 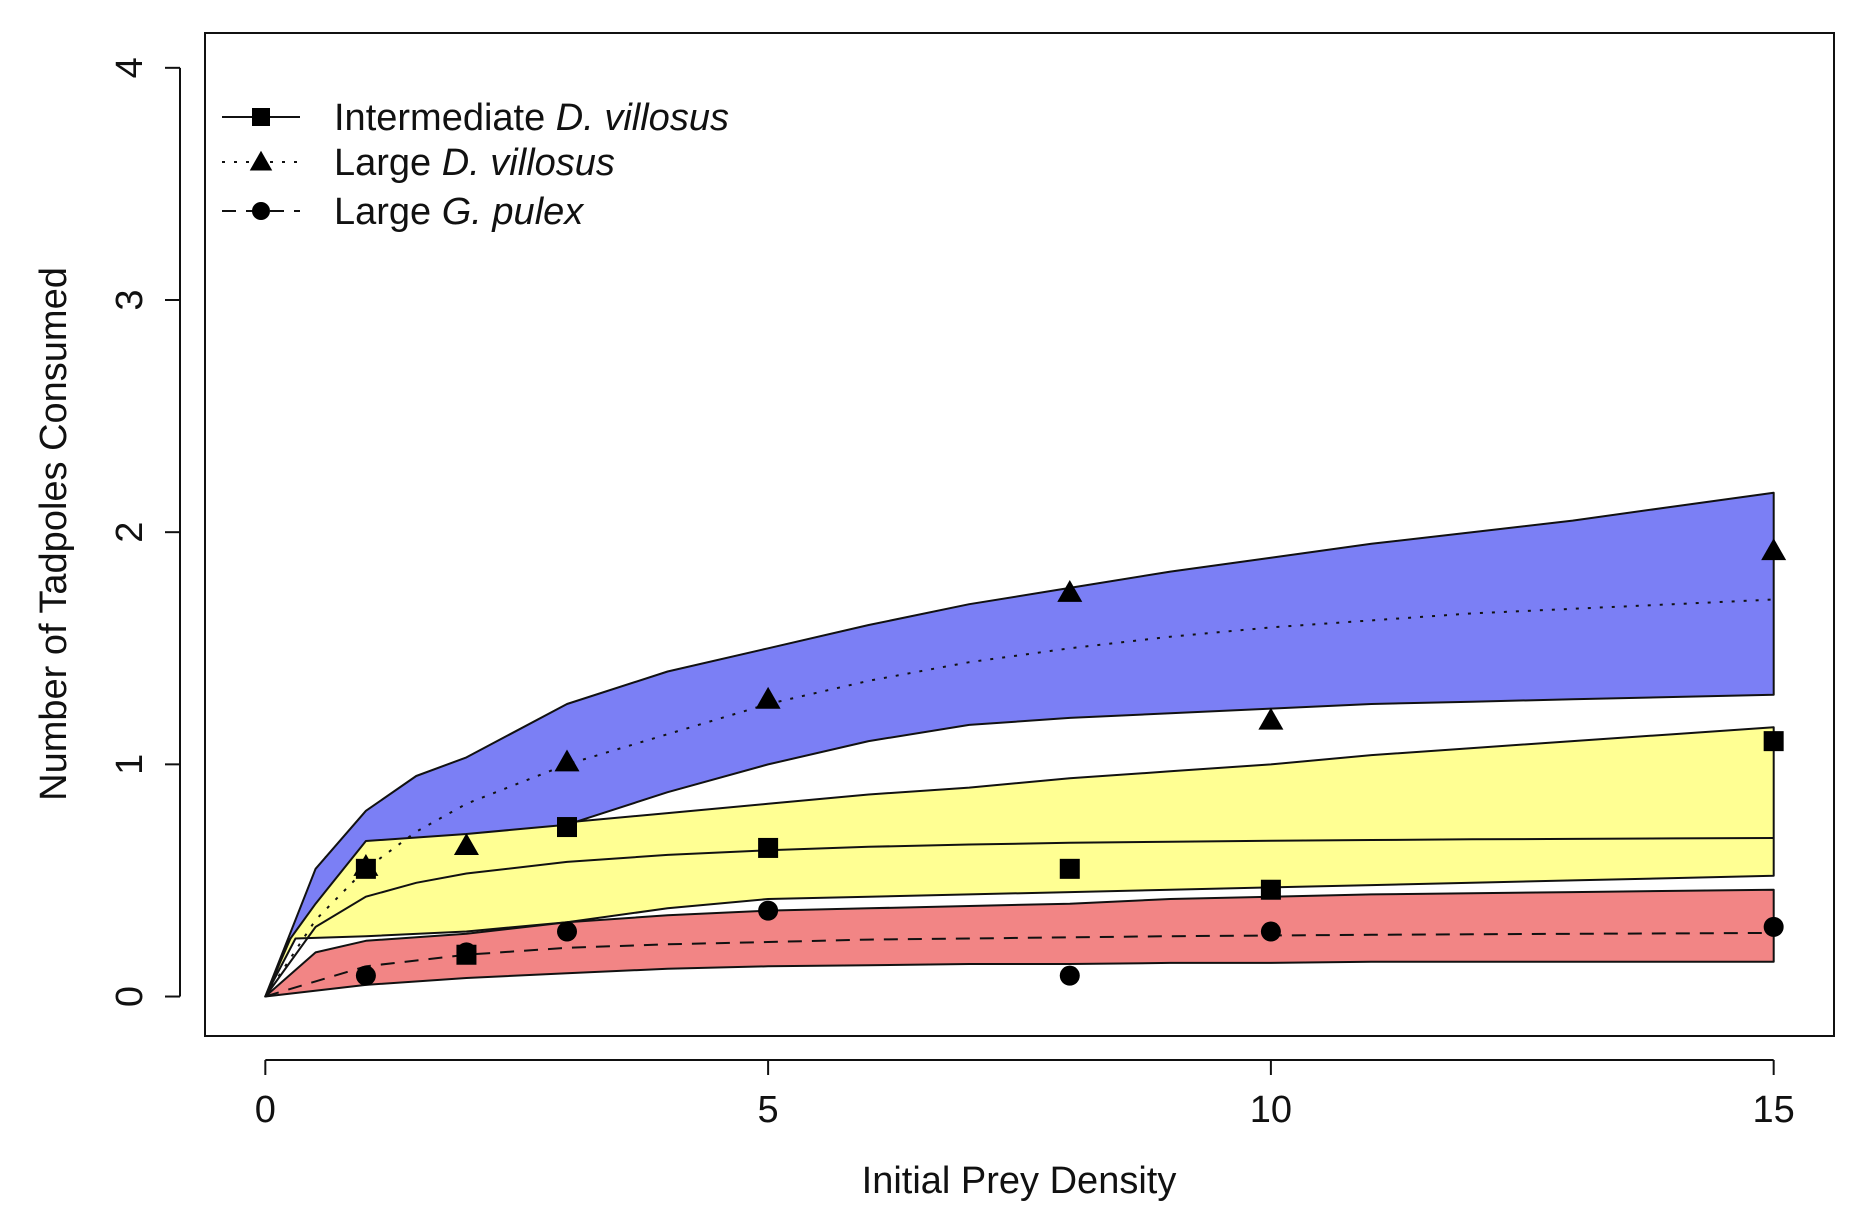 What do you see at coordinates (130, 996) in the screenshot?
I see `y-tick-label: 0` at bounding box center [130, 996].